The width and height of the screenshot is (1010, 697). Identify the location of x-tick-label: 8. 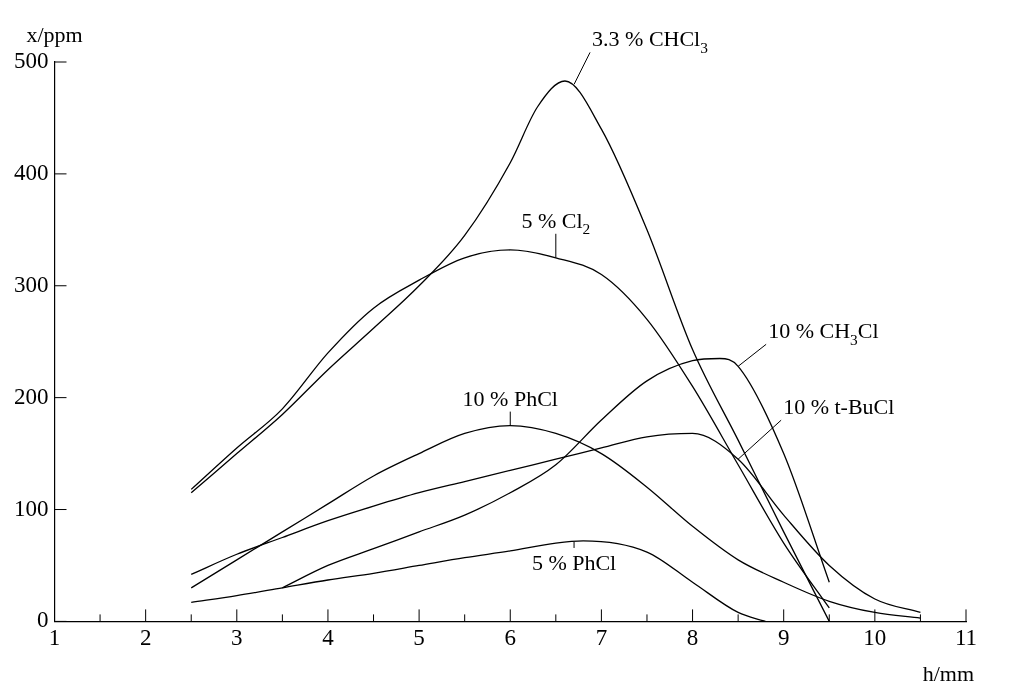
(692, 638).